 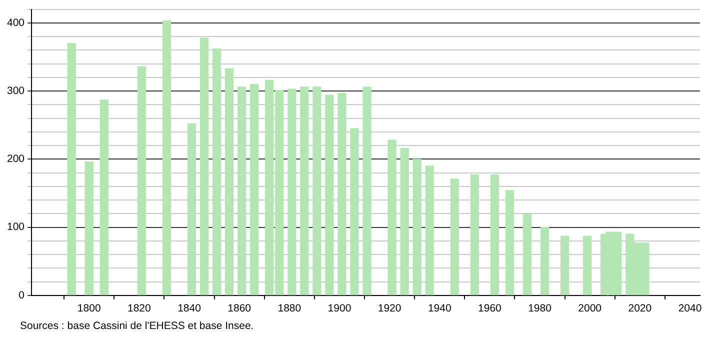 What do you see at coordinates (390, 308) in the screenshot?
I see `x-tick-label: 1920` at bounding box center [390, 308].